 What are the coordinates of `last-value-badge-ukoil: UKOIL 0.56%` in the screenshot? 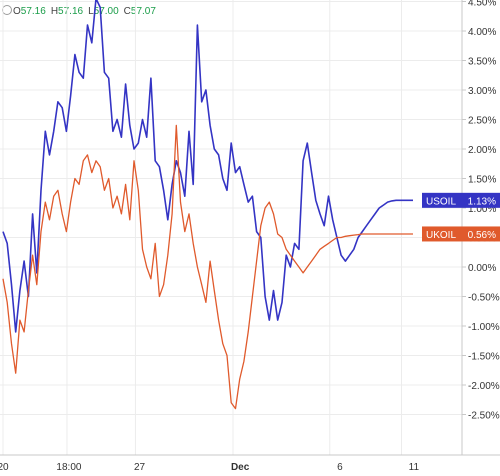 It's located at (461, 234).